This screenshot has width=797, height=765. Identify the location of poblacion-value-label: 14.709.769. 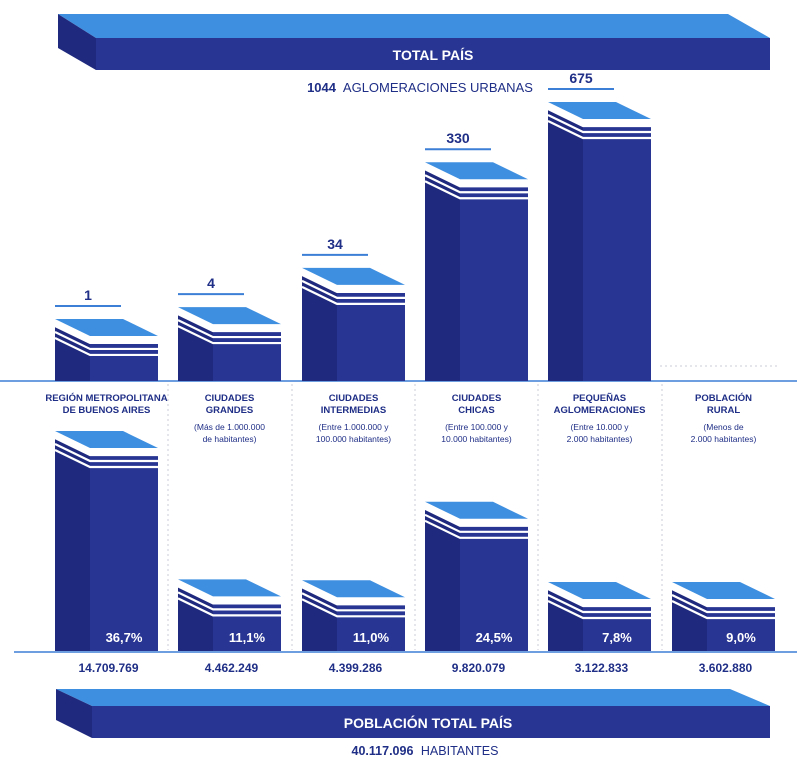
(108, 668).